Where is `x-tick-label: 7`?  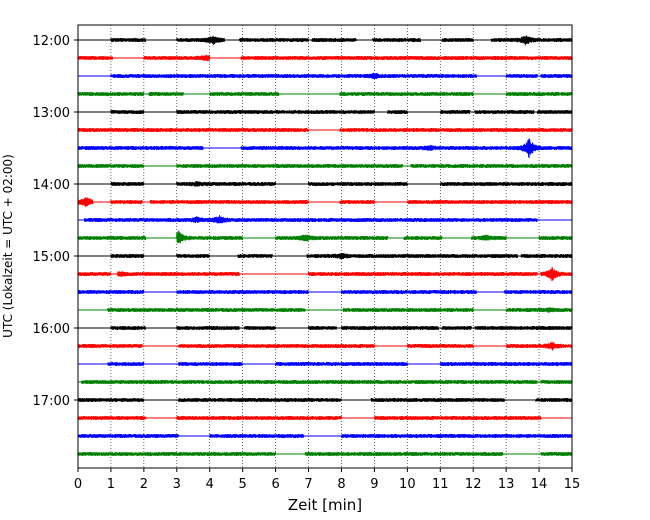 x-tick-label: 7 is located at coordinates (308, 484).